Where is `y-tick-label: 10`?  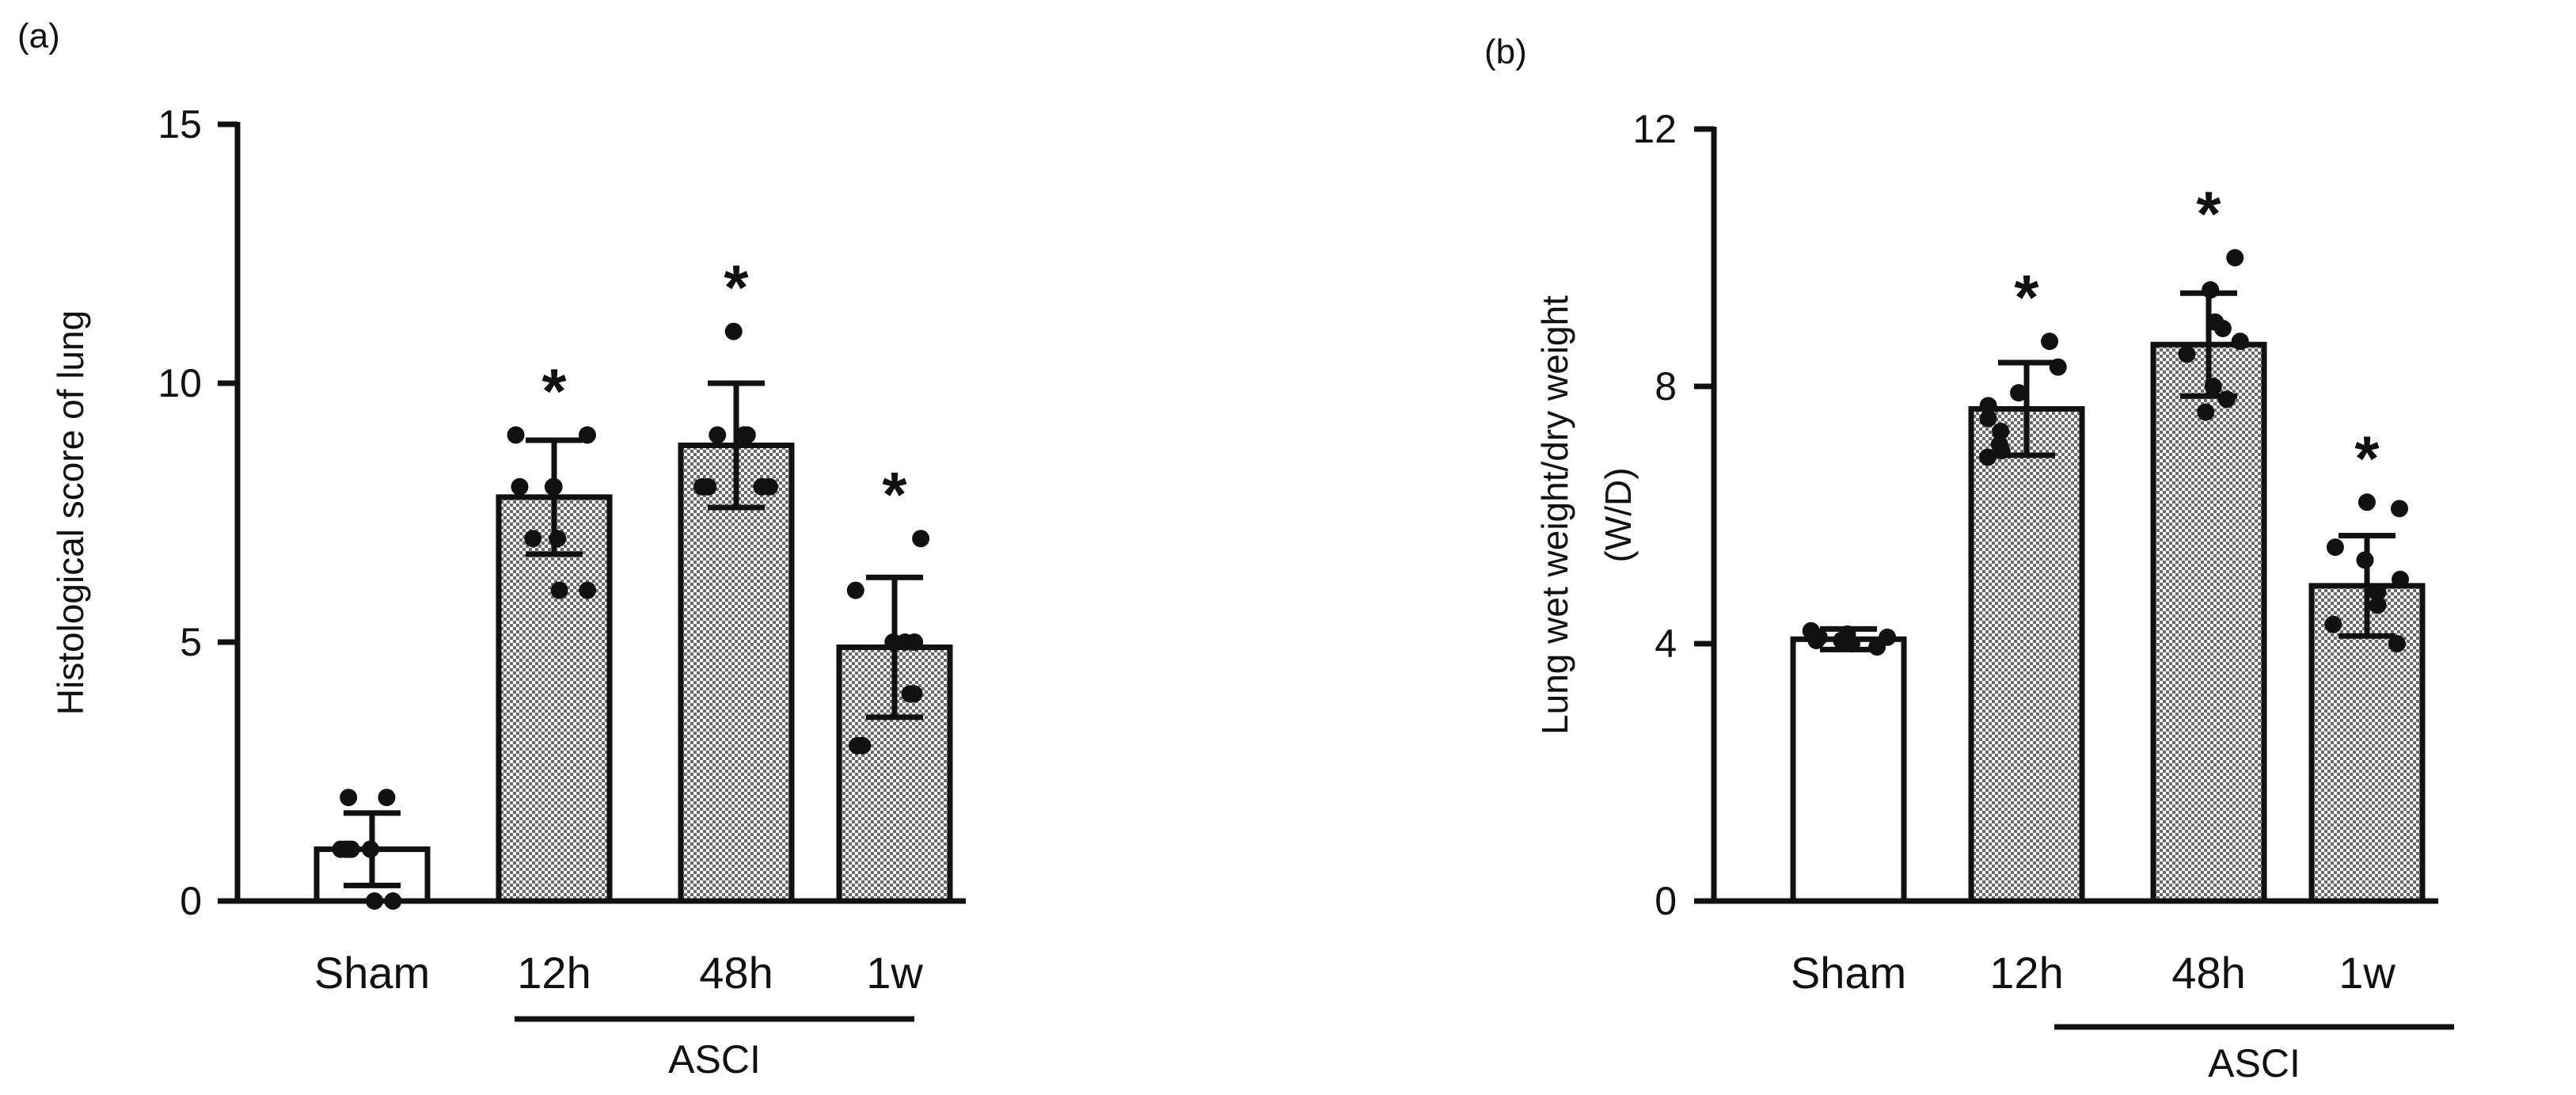 y-tick-label: 10 is located at coordinates (180, 383).